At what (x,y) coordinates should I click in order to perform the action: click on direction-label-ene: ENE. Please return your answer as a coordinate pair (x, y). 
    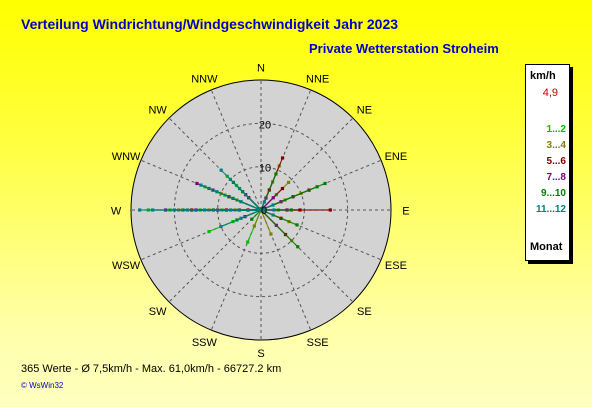
    Looking at the image, I should click on (396, 157).